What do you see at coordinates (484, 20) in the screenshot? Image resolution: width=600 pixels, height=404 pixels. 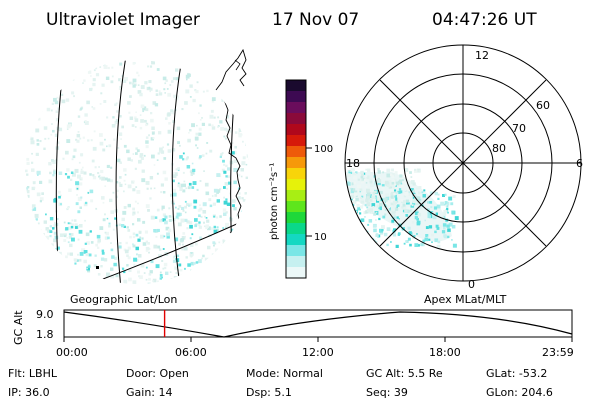 I see `time-label: 04:47:26 UT` at bounding box center [484, 20].